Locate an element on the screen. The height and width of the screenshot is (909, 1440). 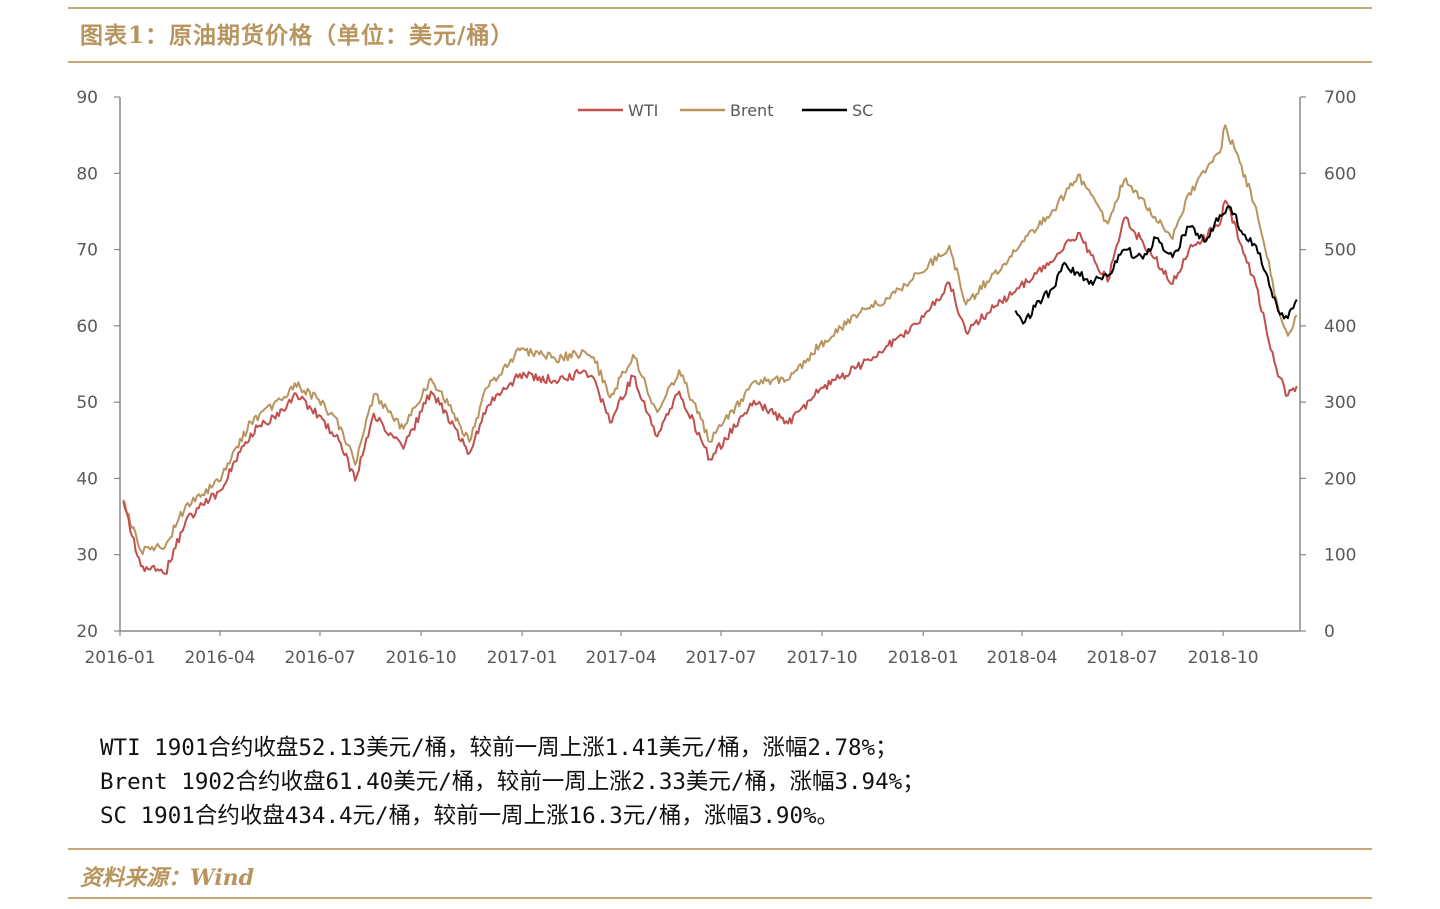
bottom-rule-outer is located at coordinates (720, 849).